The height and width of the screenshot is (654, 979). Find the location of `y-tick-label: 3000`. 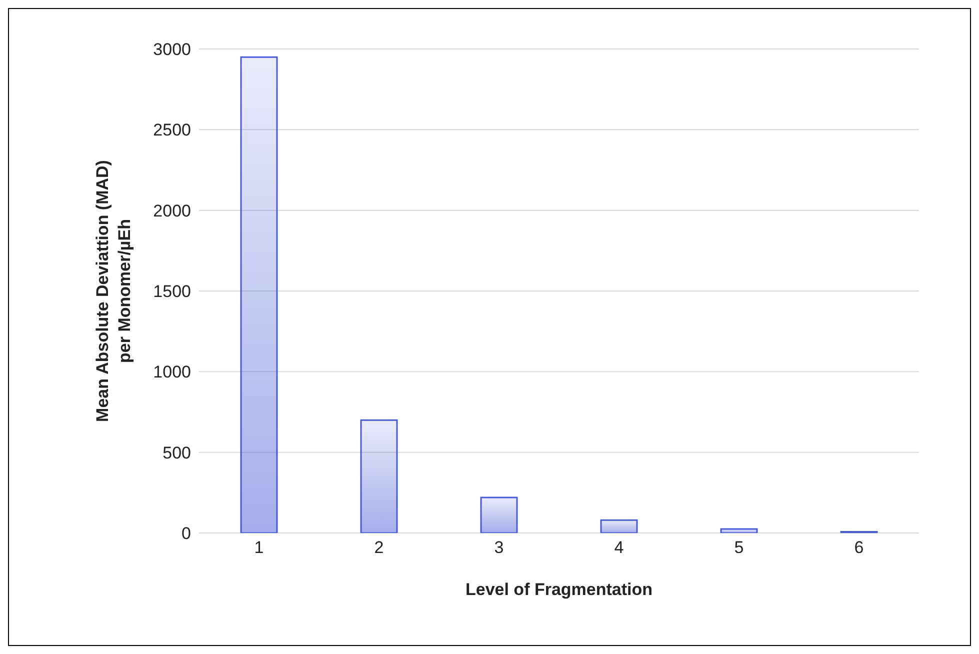

y-tick-label: 3000 is located at coordinates (172, 50).